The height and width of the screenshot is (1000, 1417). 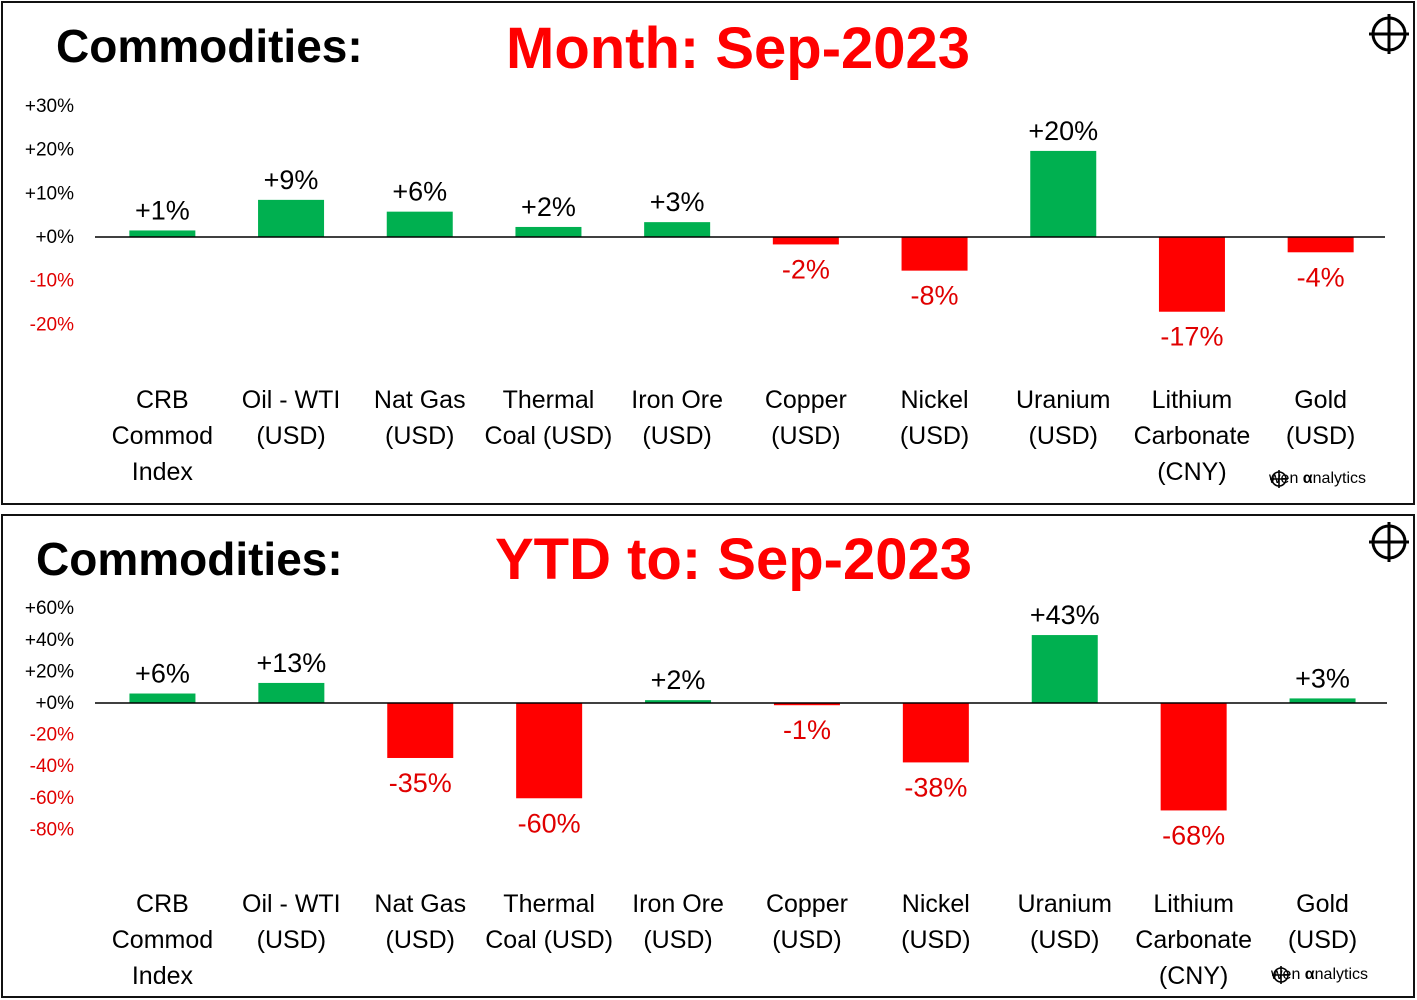 What do you see at coordinates (935, 296) in the screenshot?
I see `data-label: -8%` at bounding box center [935, 296].